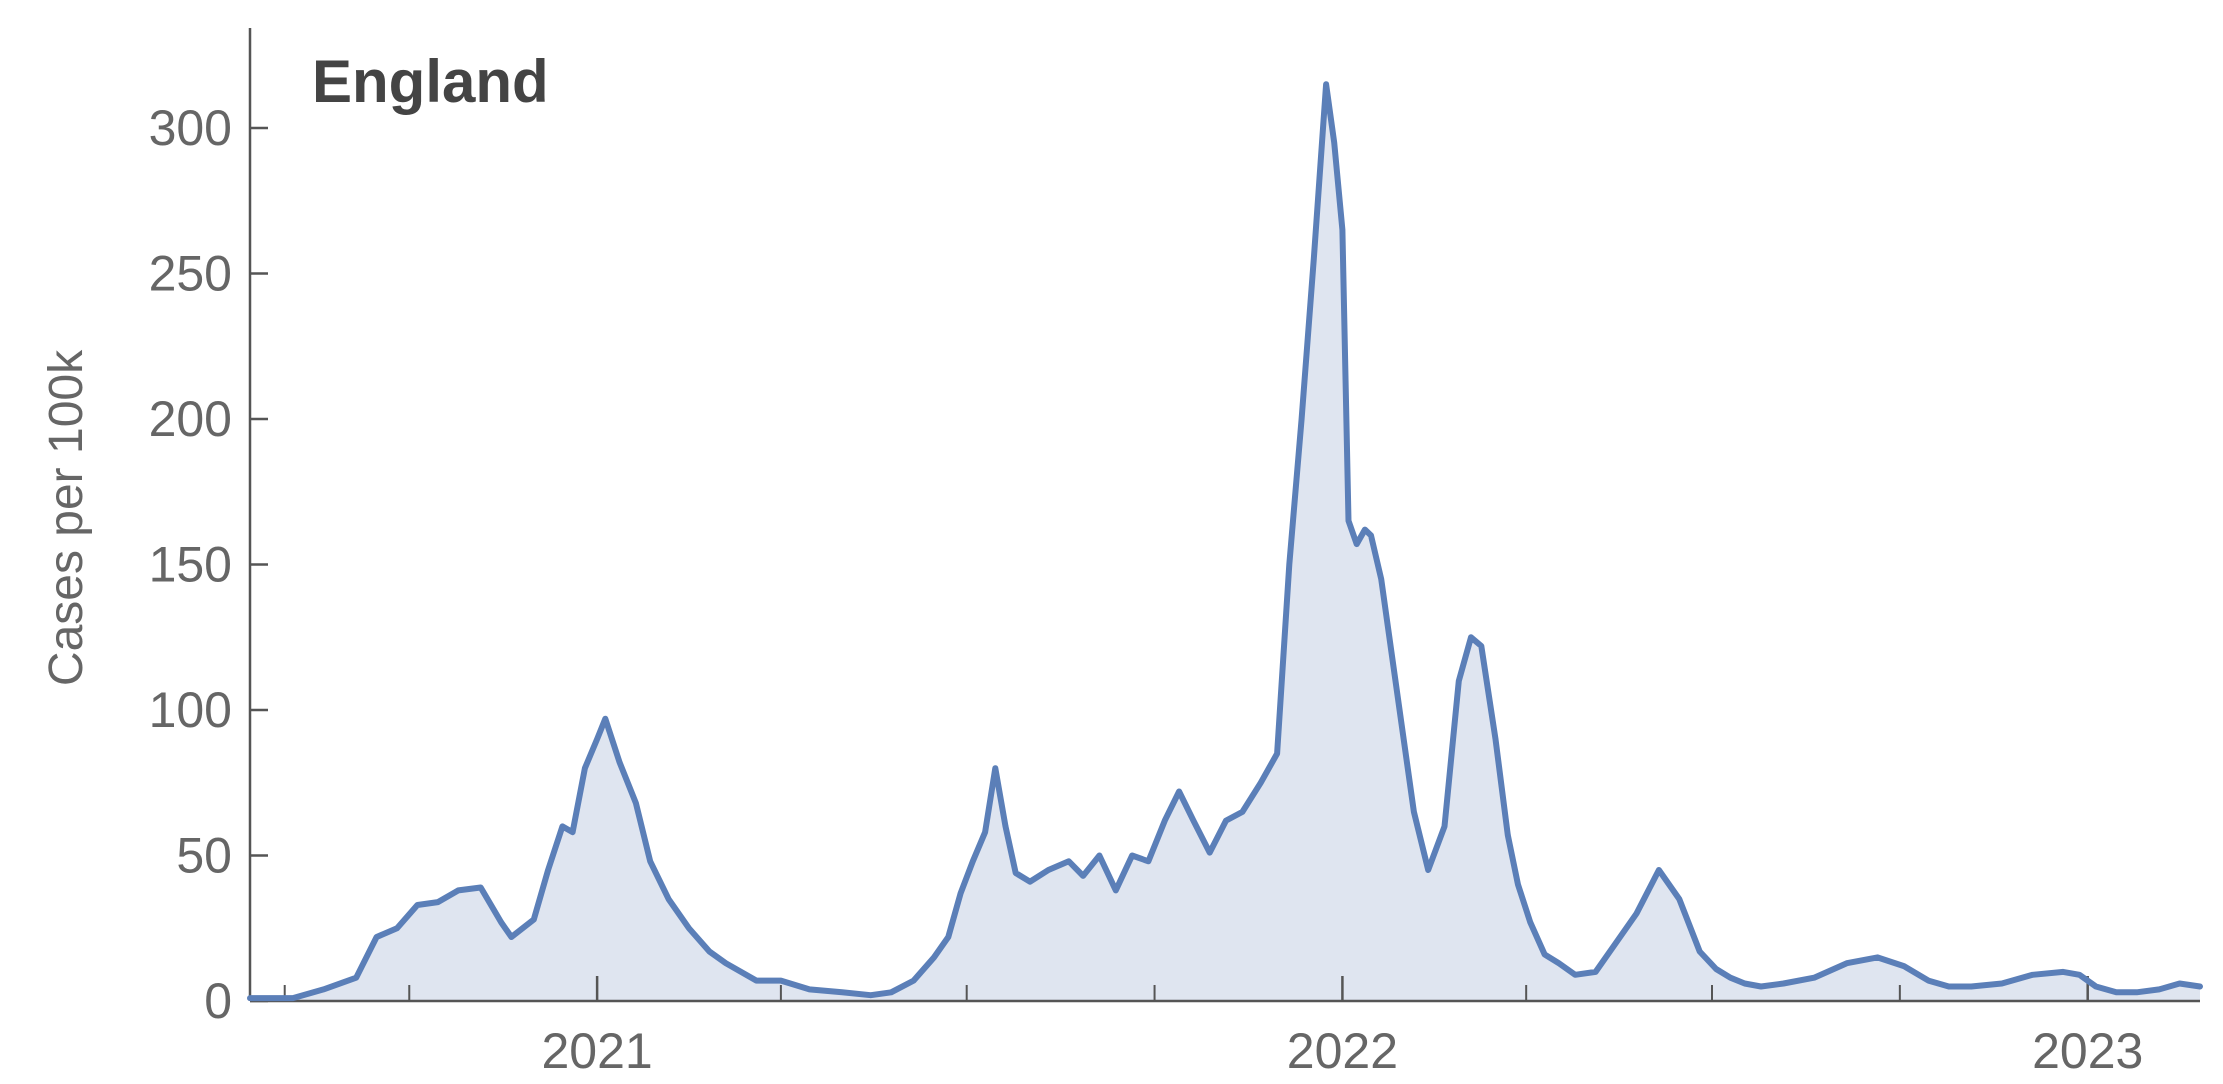 The height and width of the screenshot is (1084, 2223). What do you see at coordinates (2087, 1051) in the screenshot?
I see `x-tick-label: 2023` at bounding box center [2087, 1051].